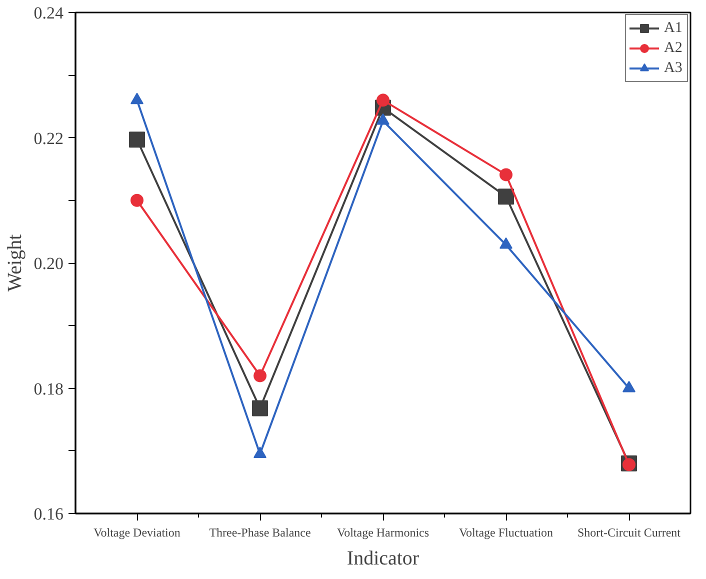 The width and height of the screenshot is (706, 579). What do you see at coordinates (674, 48) in the screenshot?
I see `legend-label: A2` at bounding box center [674, 48].